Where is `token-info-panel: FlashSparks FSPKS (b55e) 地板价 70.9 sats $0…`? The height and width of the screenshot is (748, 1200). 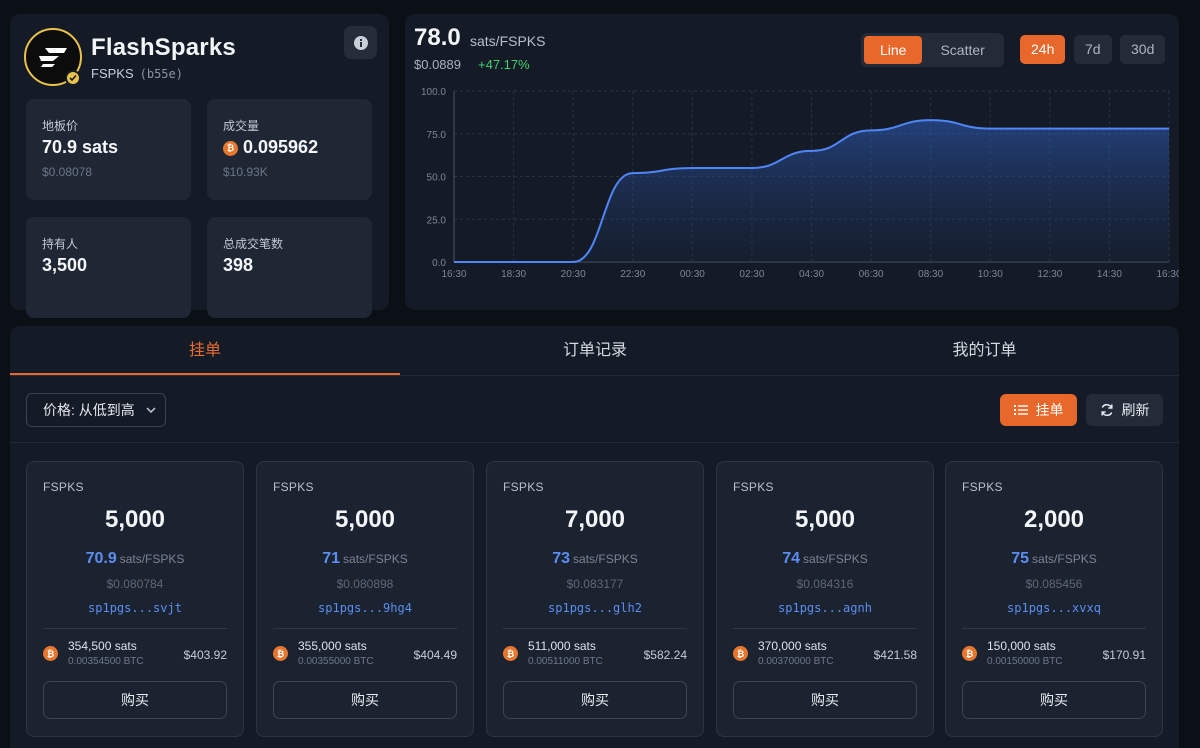 token-info-panel: FlashSparks FSPKS (b55e) 地板价 70.9 sats $0… is located at coordinates (199, 166).